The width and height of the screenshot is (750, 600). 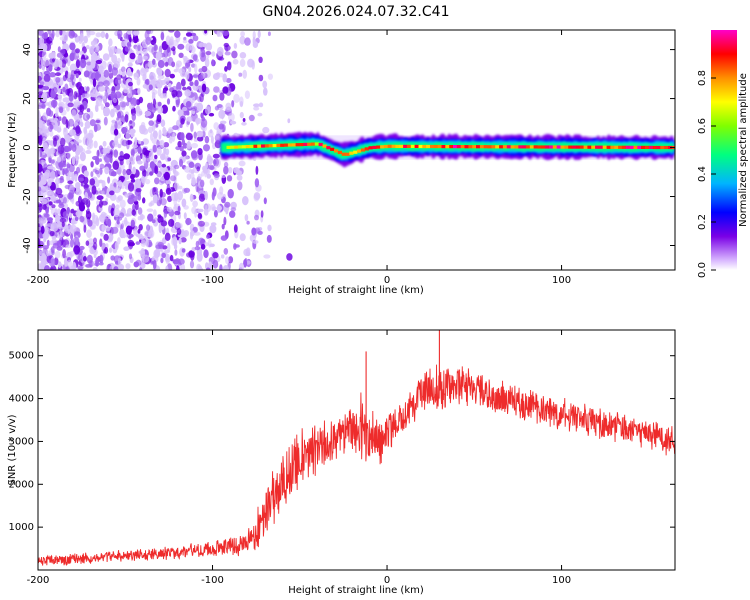 I want to click on spectrogram-y-tick-label: -20, so click(x=27, y=196).